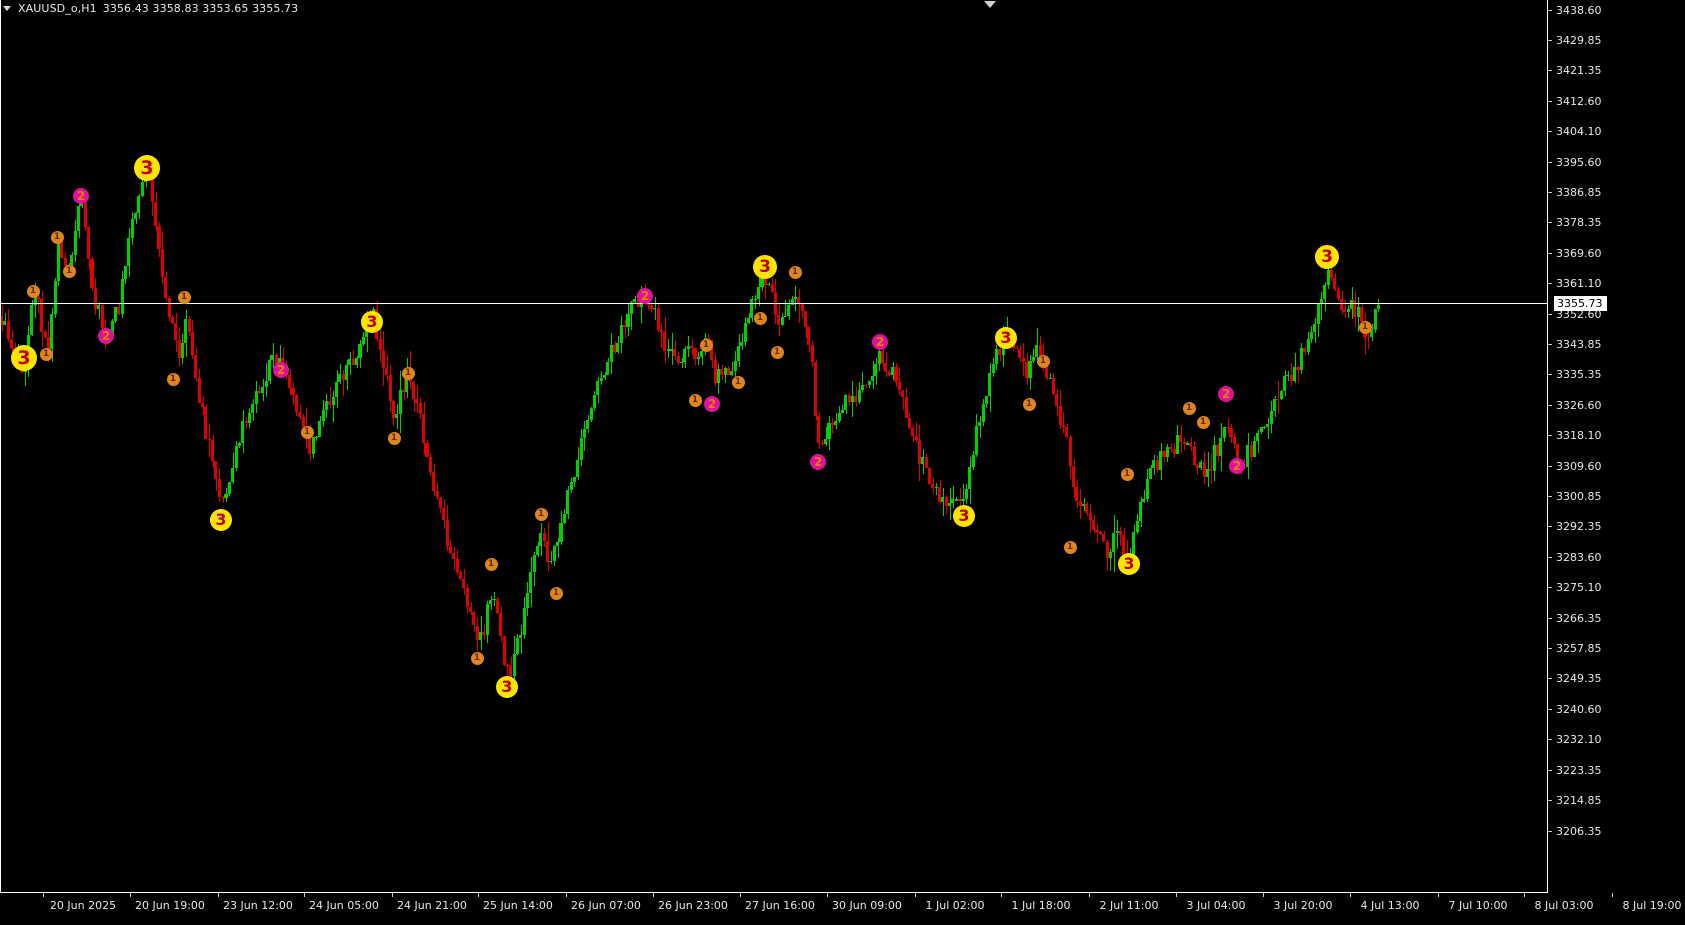  What do you see at coordinates (1575, 405) in the screenshot?
I see `price-axis-tick: 3326.60` at bounding box center [1575, 405].